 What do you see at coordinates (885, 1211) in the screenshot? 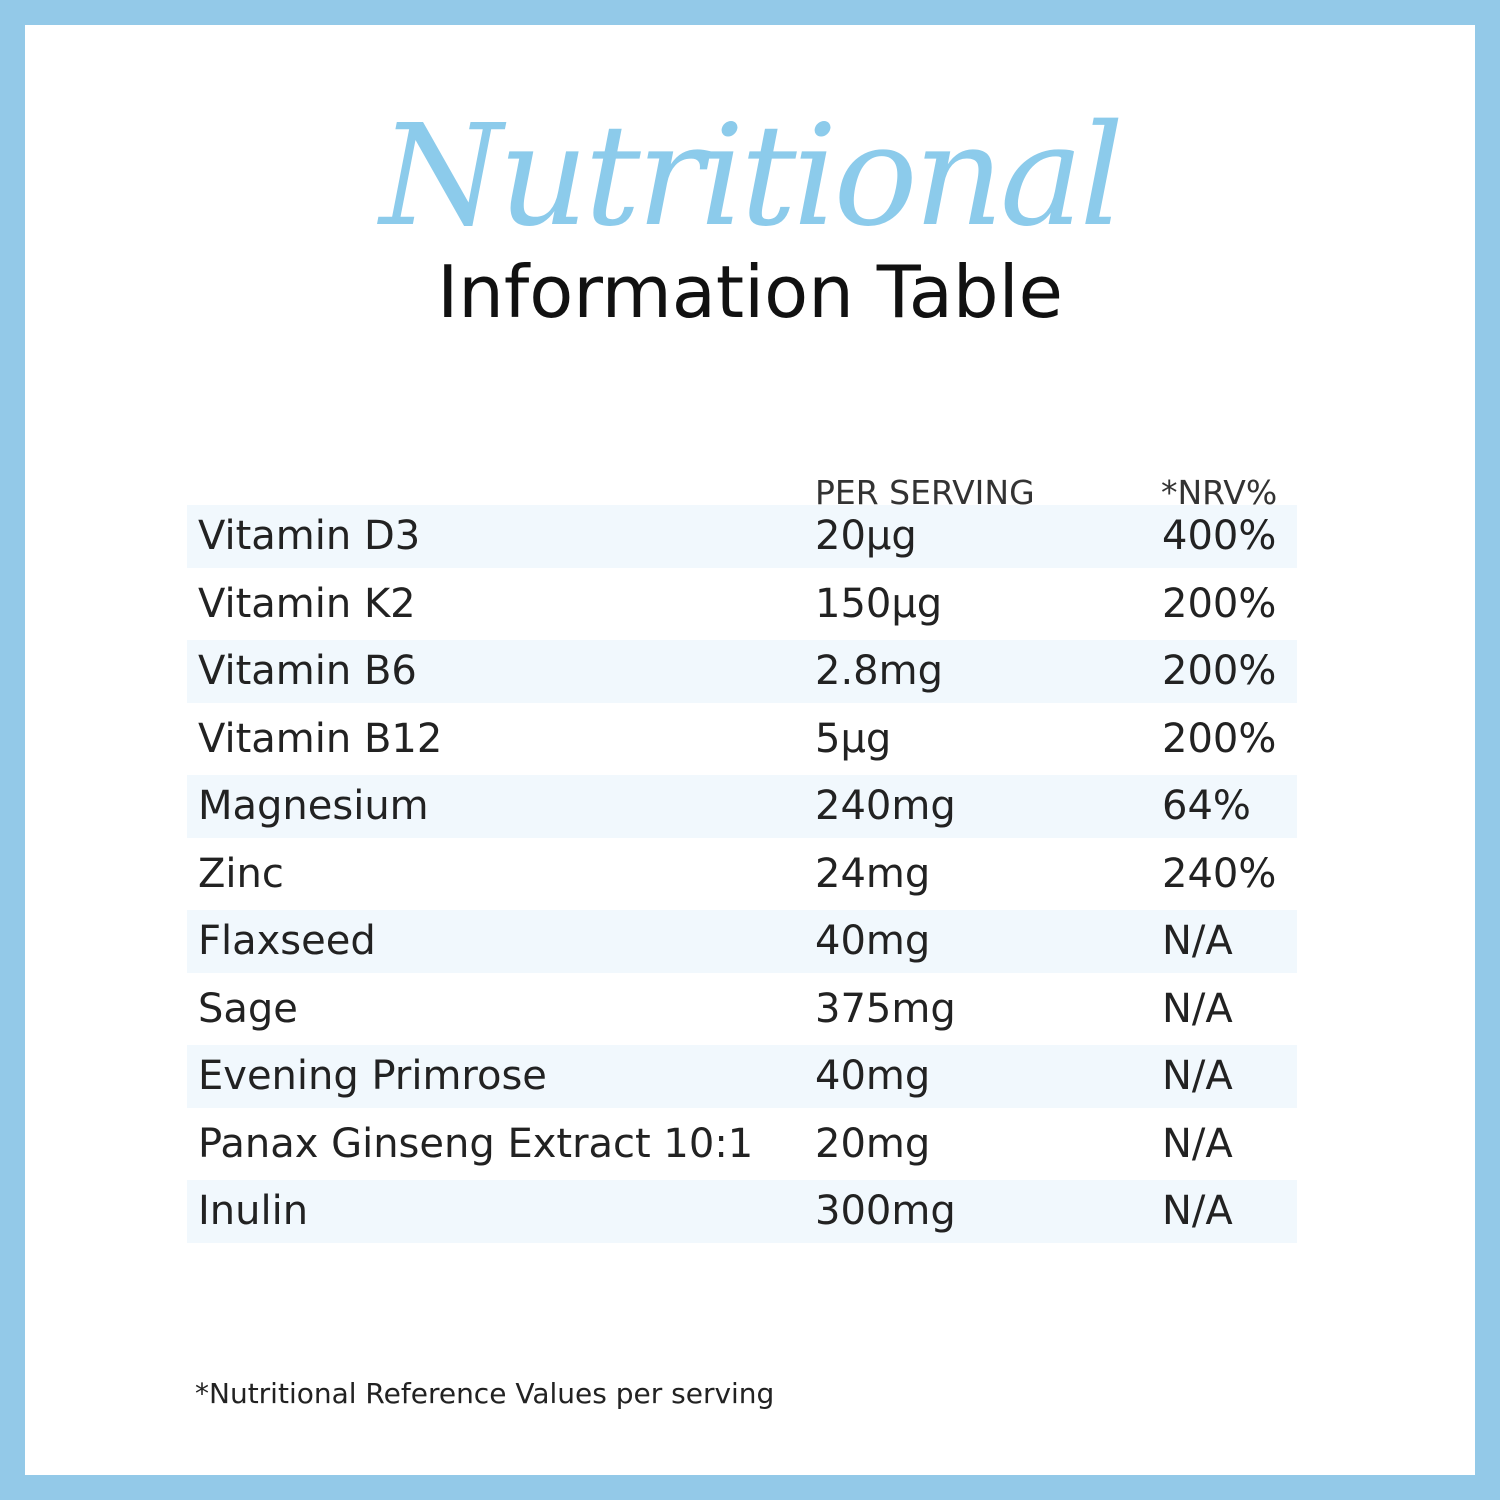
I see `per-serving: 300mg` at bounding box center [885, 1211].